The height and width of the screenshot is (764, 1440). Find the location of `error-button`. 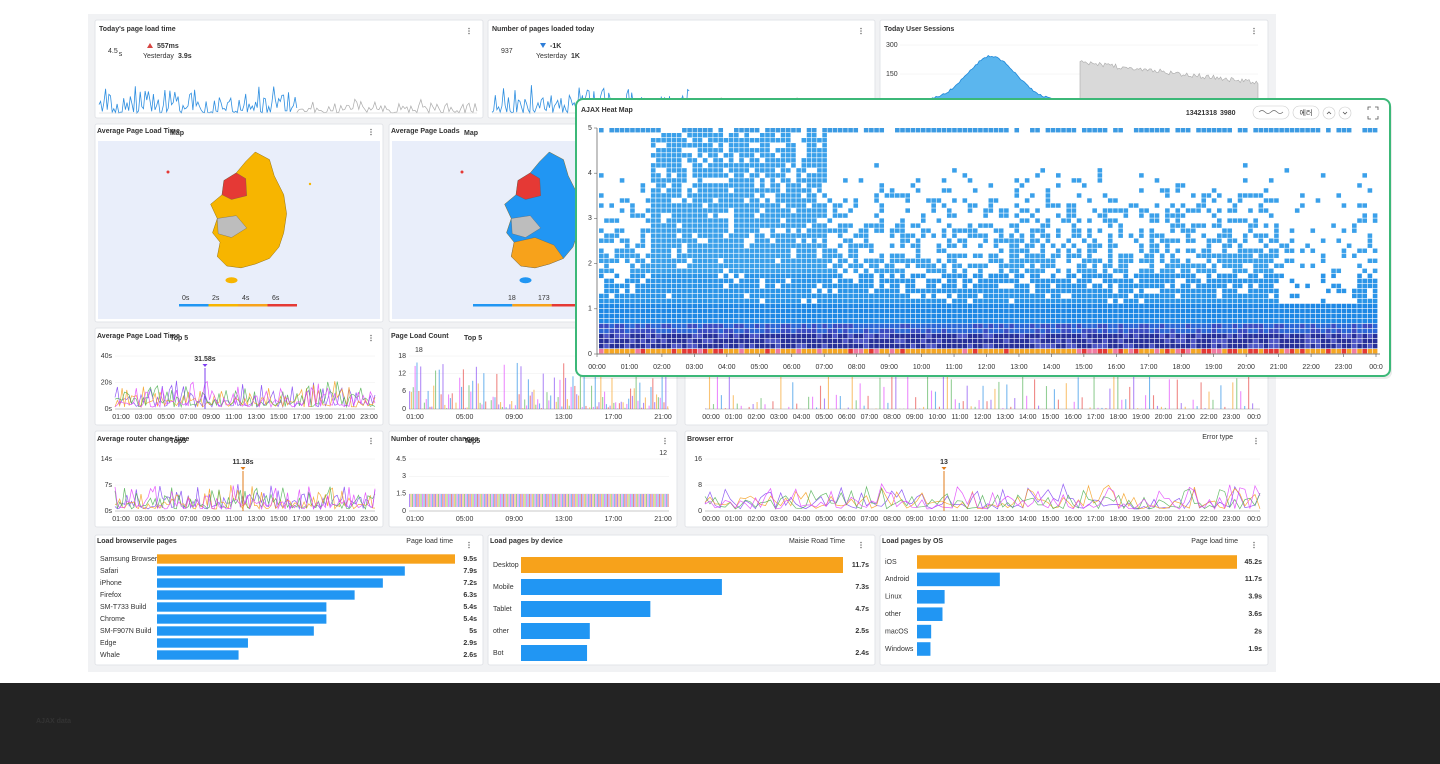

error-button is located at coordinates (1306, 112).